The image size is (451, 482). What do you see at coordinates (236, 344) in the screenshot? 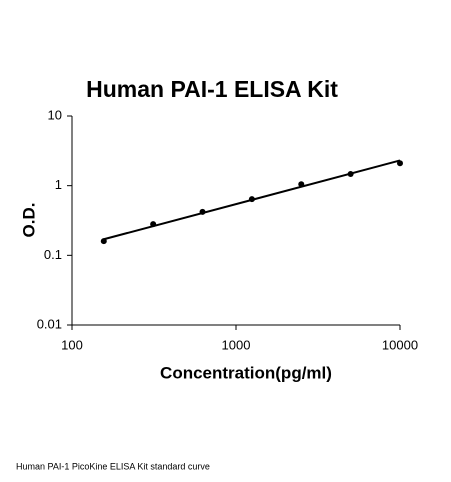
I see `x-tick-label: 1000` at bounding box center [236, 344].